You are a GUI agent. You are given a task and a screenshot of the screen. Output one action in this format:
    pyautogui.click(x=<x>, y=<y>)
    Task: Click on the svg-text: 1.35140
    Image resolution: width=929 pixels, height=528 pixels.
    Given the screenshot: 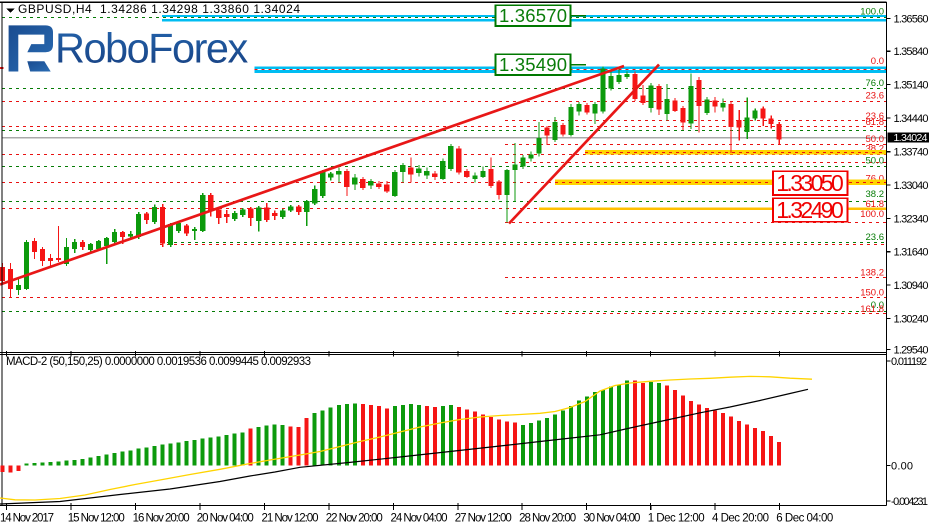 What is the action you would take?
    pyautogui.click(x=911, y=86)
    